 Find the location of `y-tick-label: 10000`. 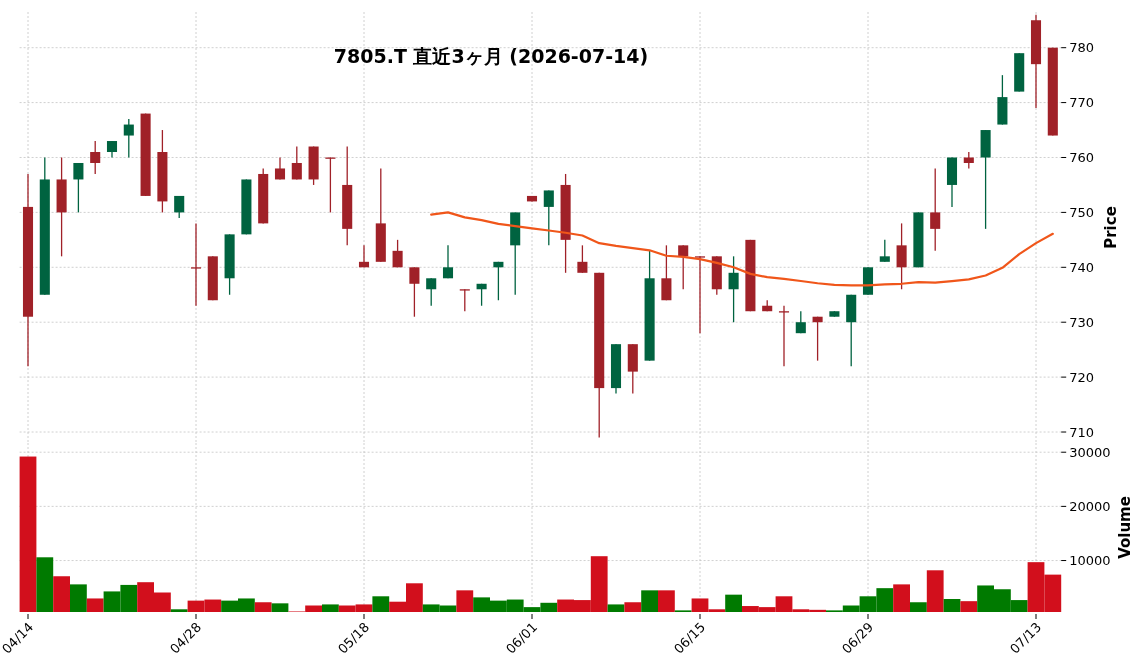

y-tick-label: 10000 is located at coordinates (1090, 561).